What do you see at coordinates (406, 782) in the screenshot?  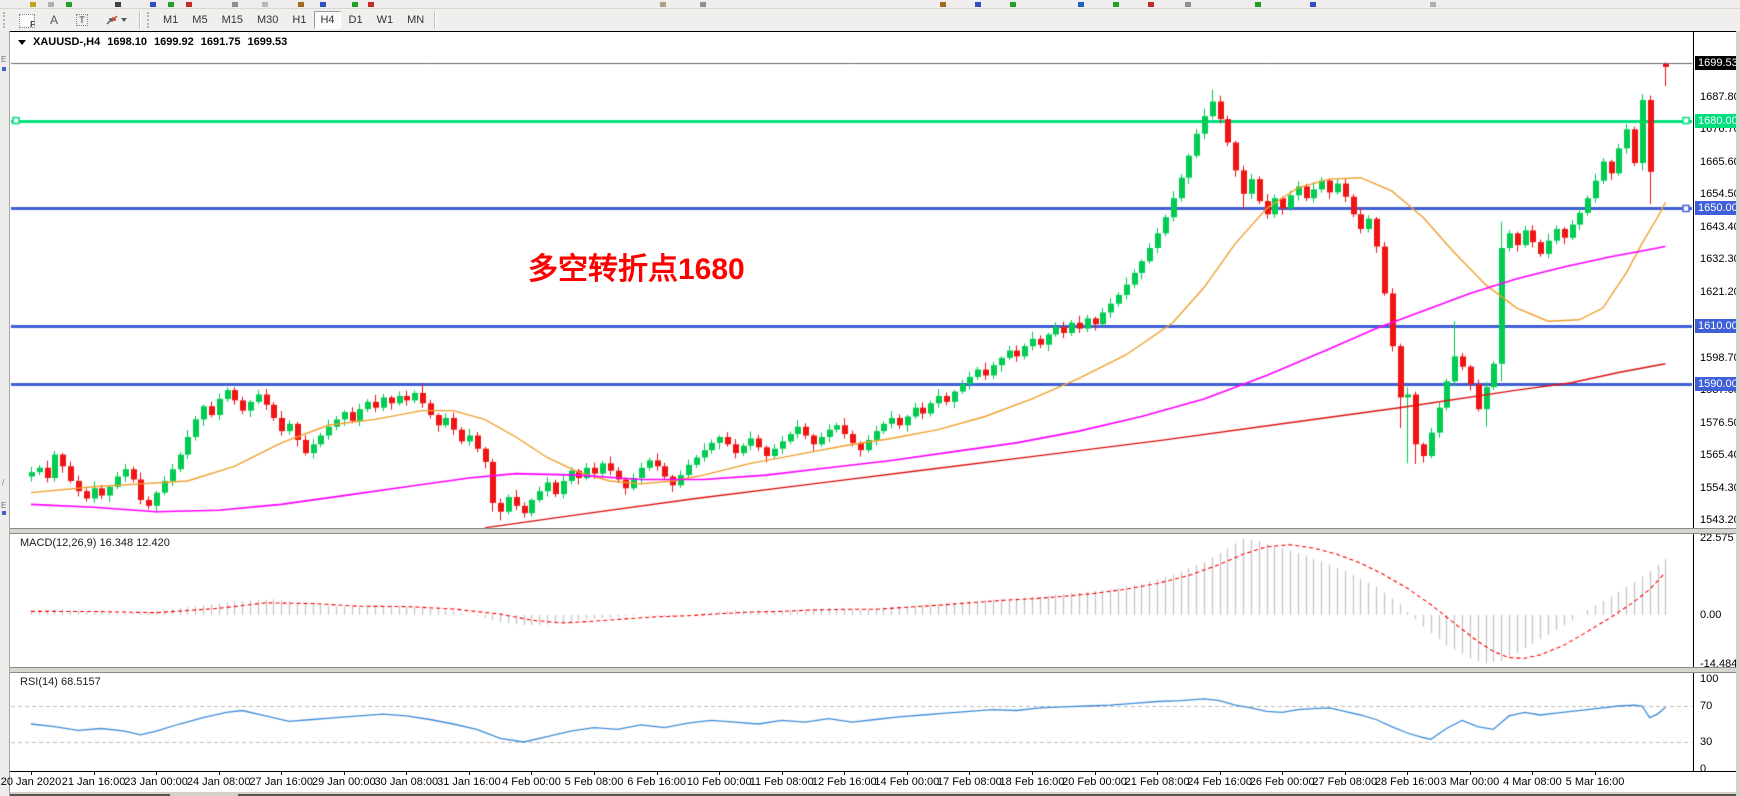 I see `time-axis-label: 30 Jan 08:00` at bounding box center [406, 782].